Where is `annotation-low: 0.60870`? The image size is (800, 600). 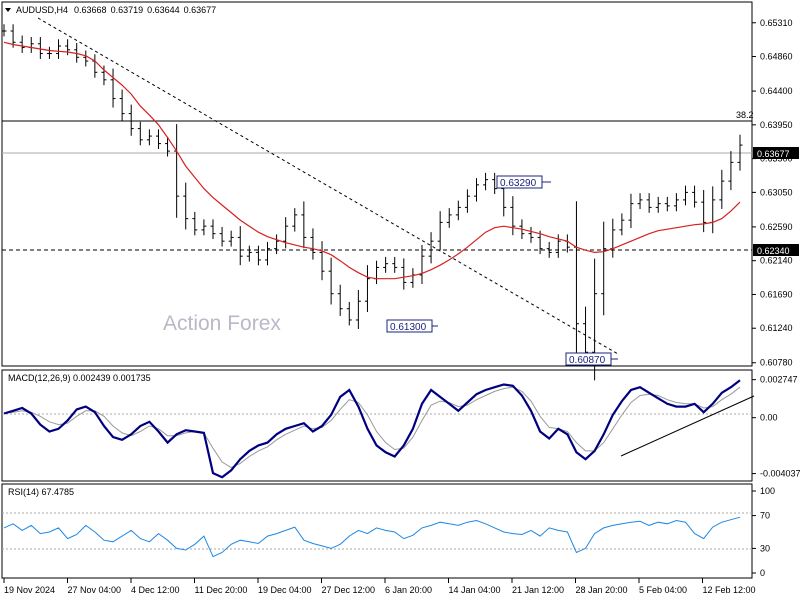 annotation-low: 0.60870 is located at coordinates (591, 359).